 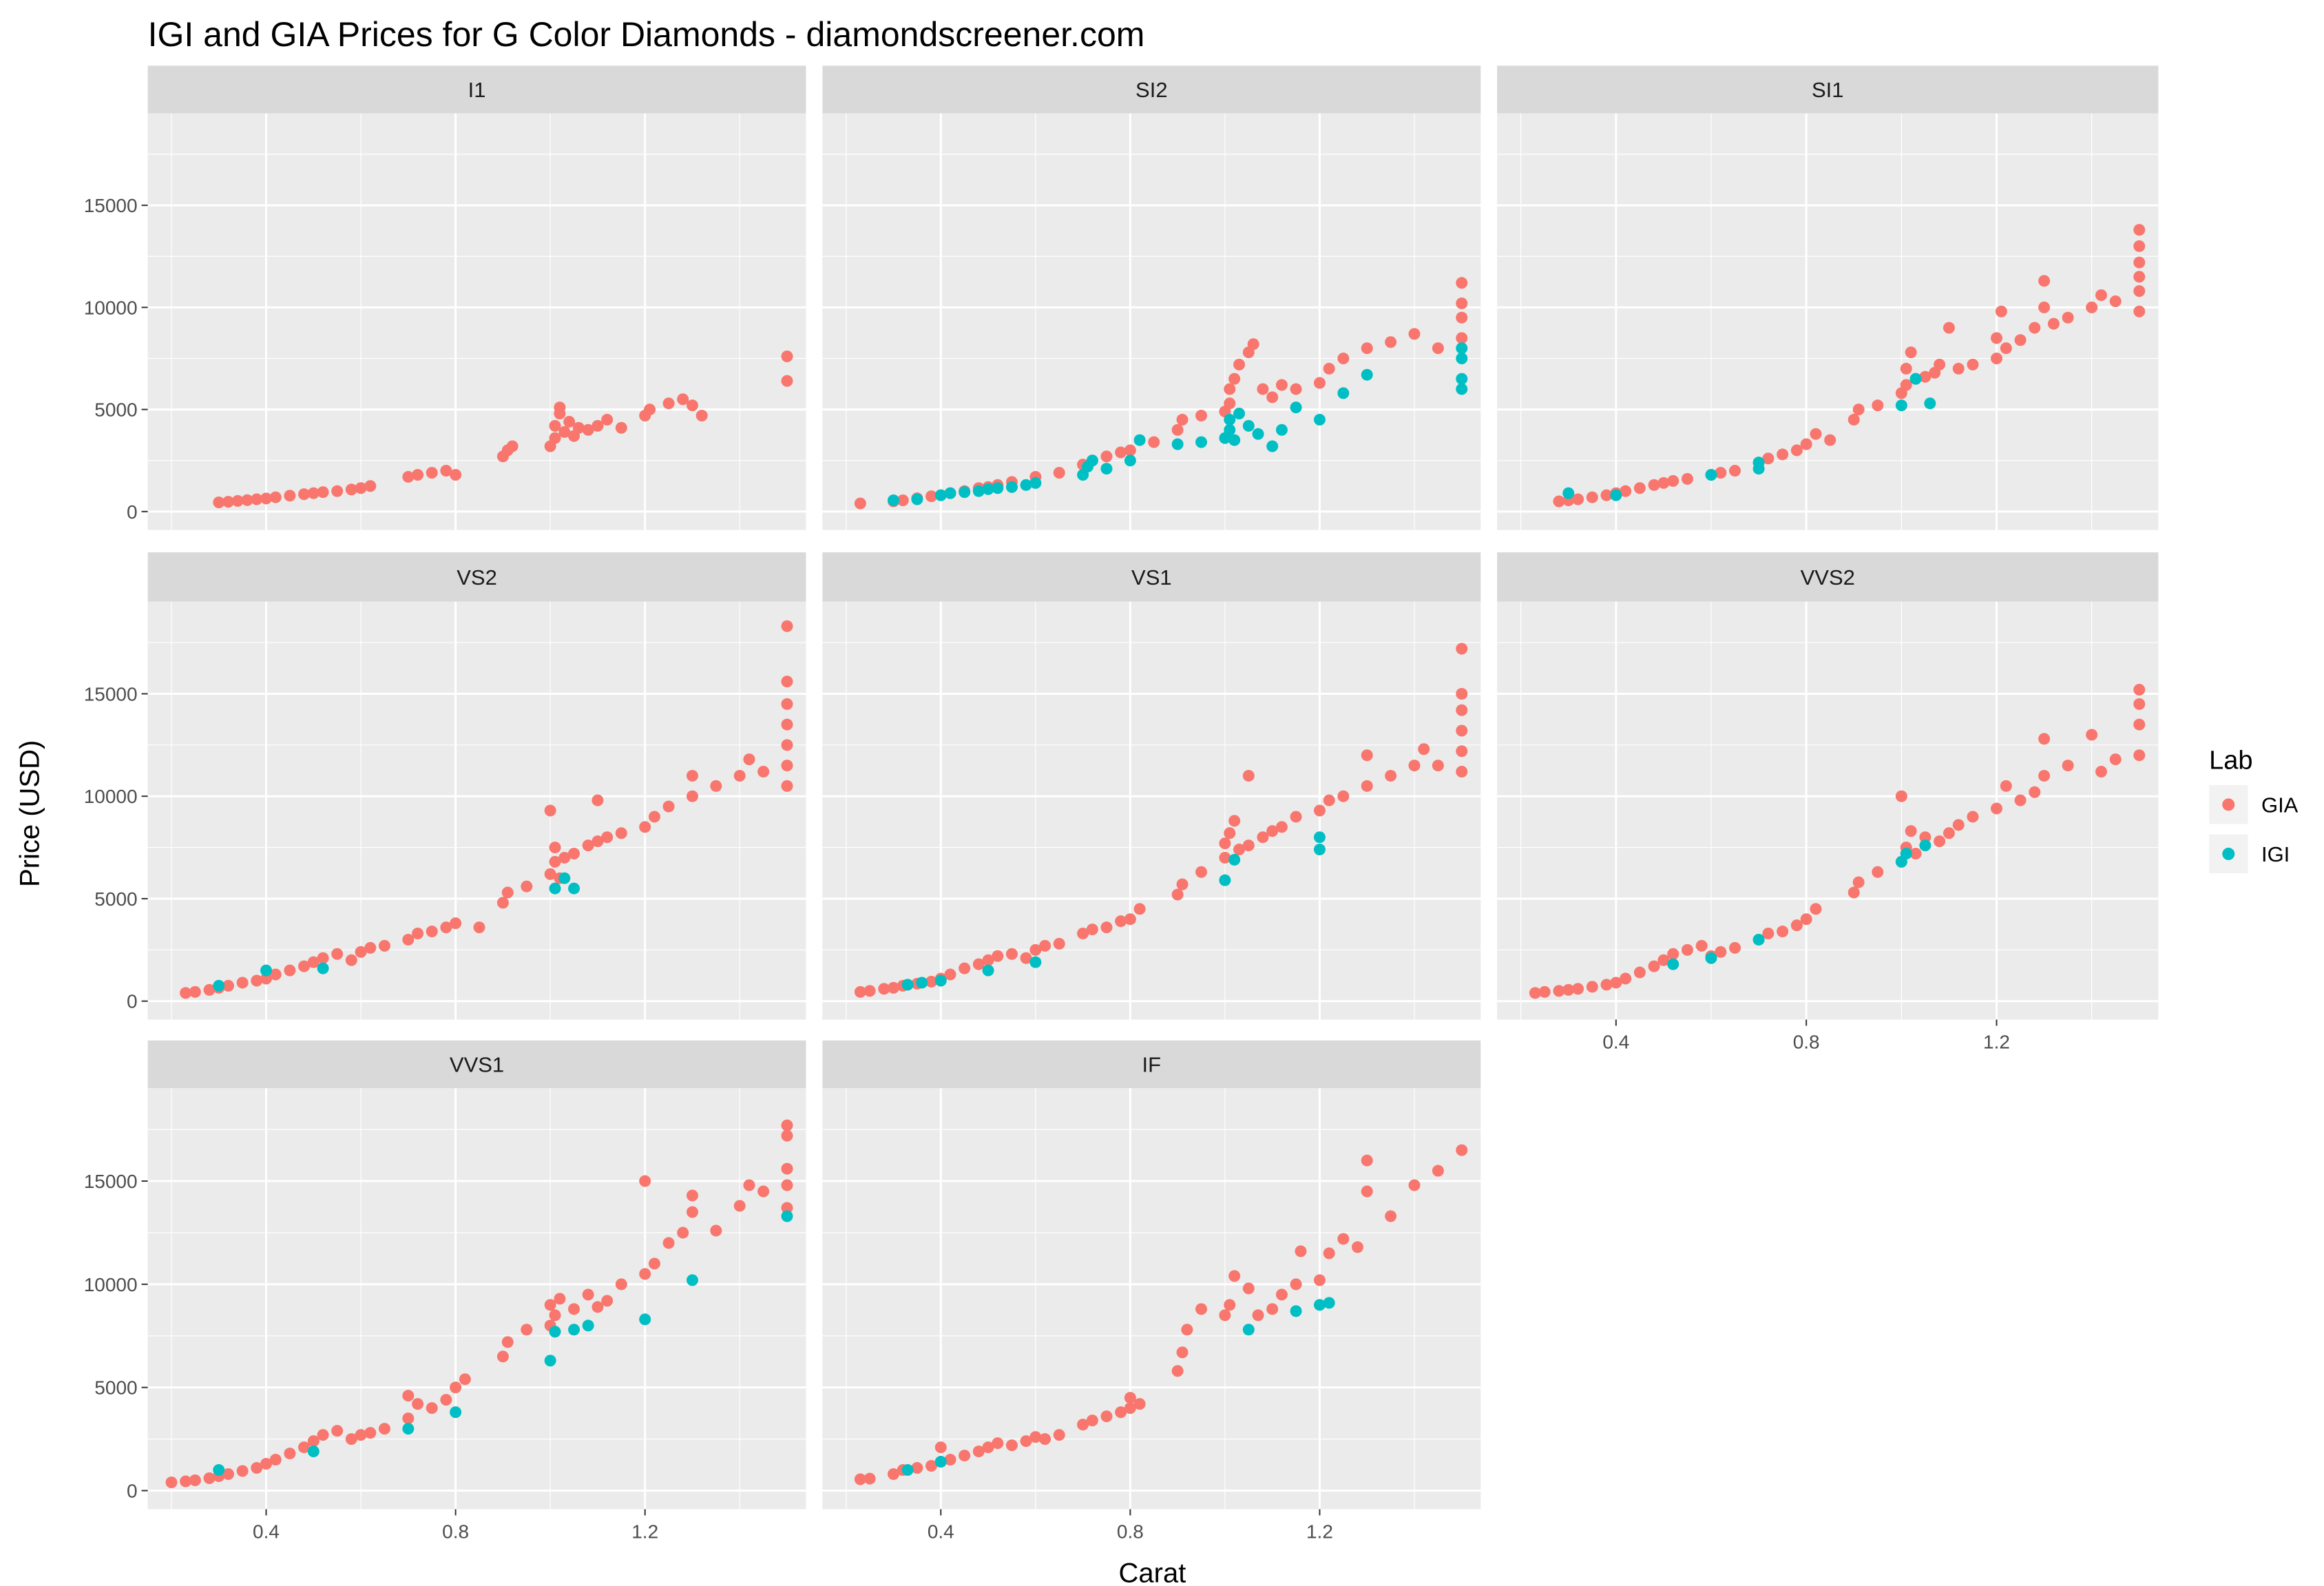 What do you see at coordinates (2228, 804) in the screenshot?
I see `legend-swatch-gia` at bounding box center [2228, 804].